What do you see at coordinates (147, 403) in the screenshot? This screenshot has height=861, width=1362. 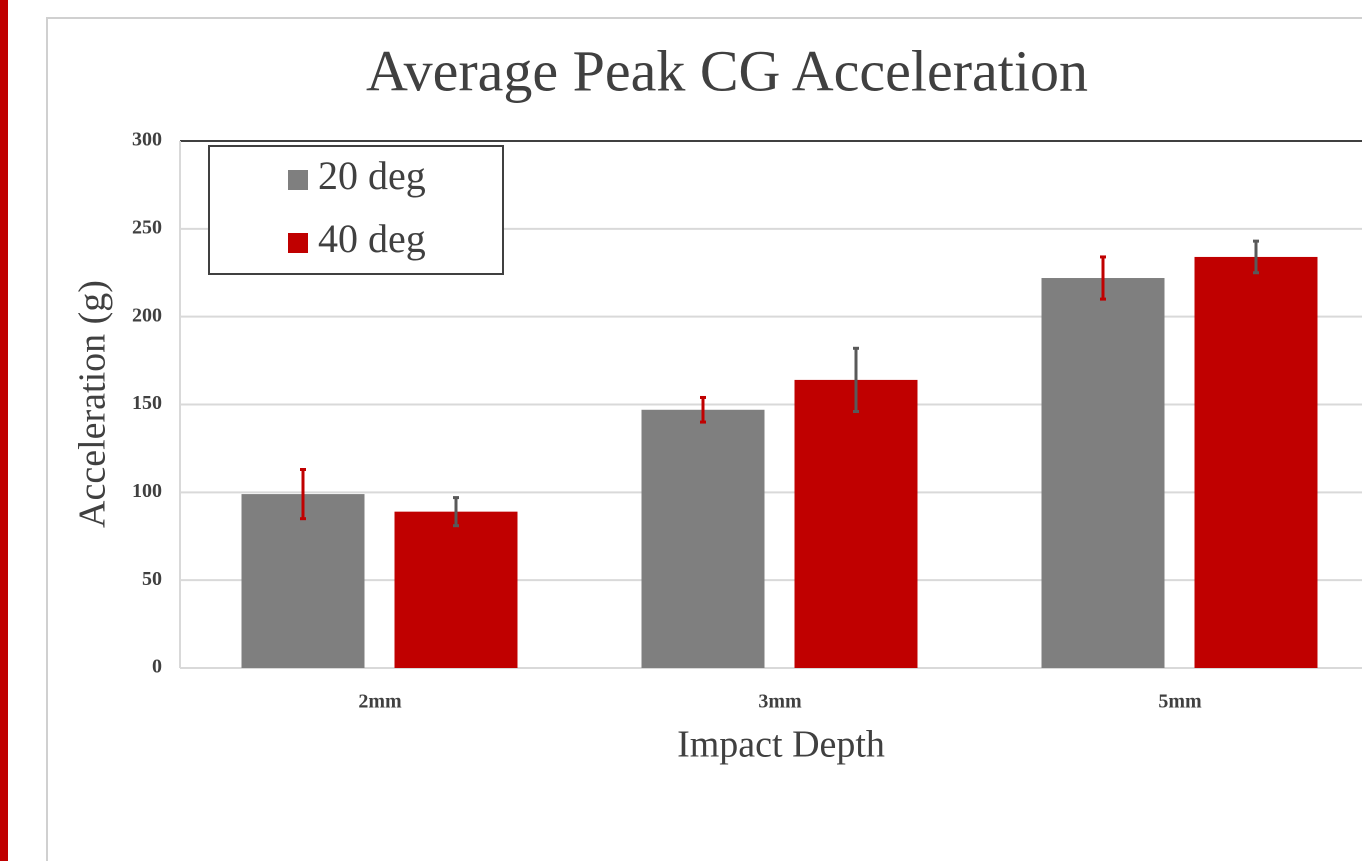 I see `y-tick-label: 150` at bounding box center [147, 403].